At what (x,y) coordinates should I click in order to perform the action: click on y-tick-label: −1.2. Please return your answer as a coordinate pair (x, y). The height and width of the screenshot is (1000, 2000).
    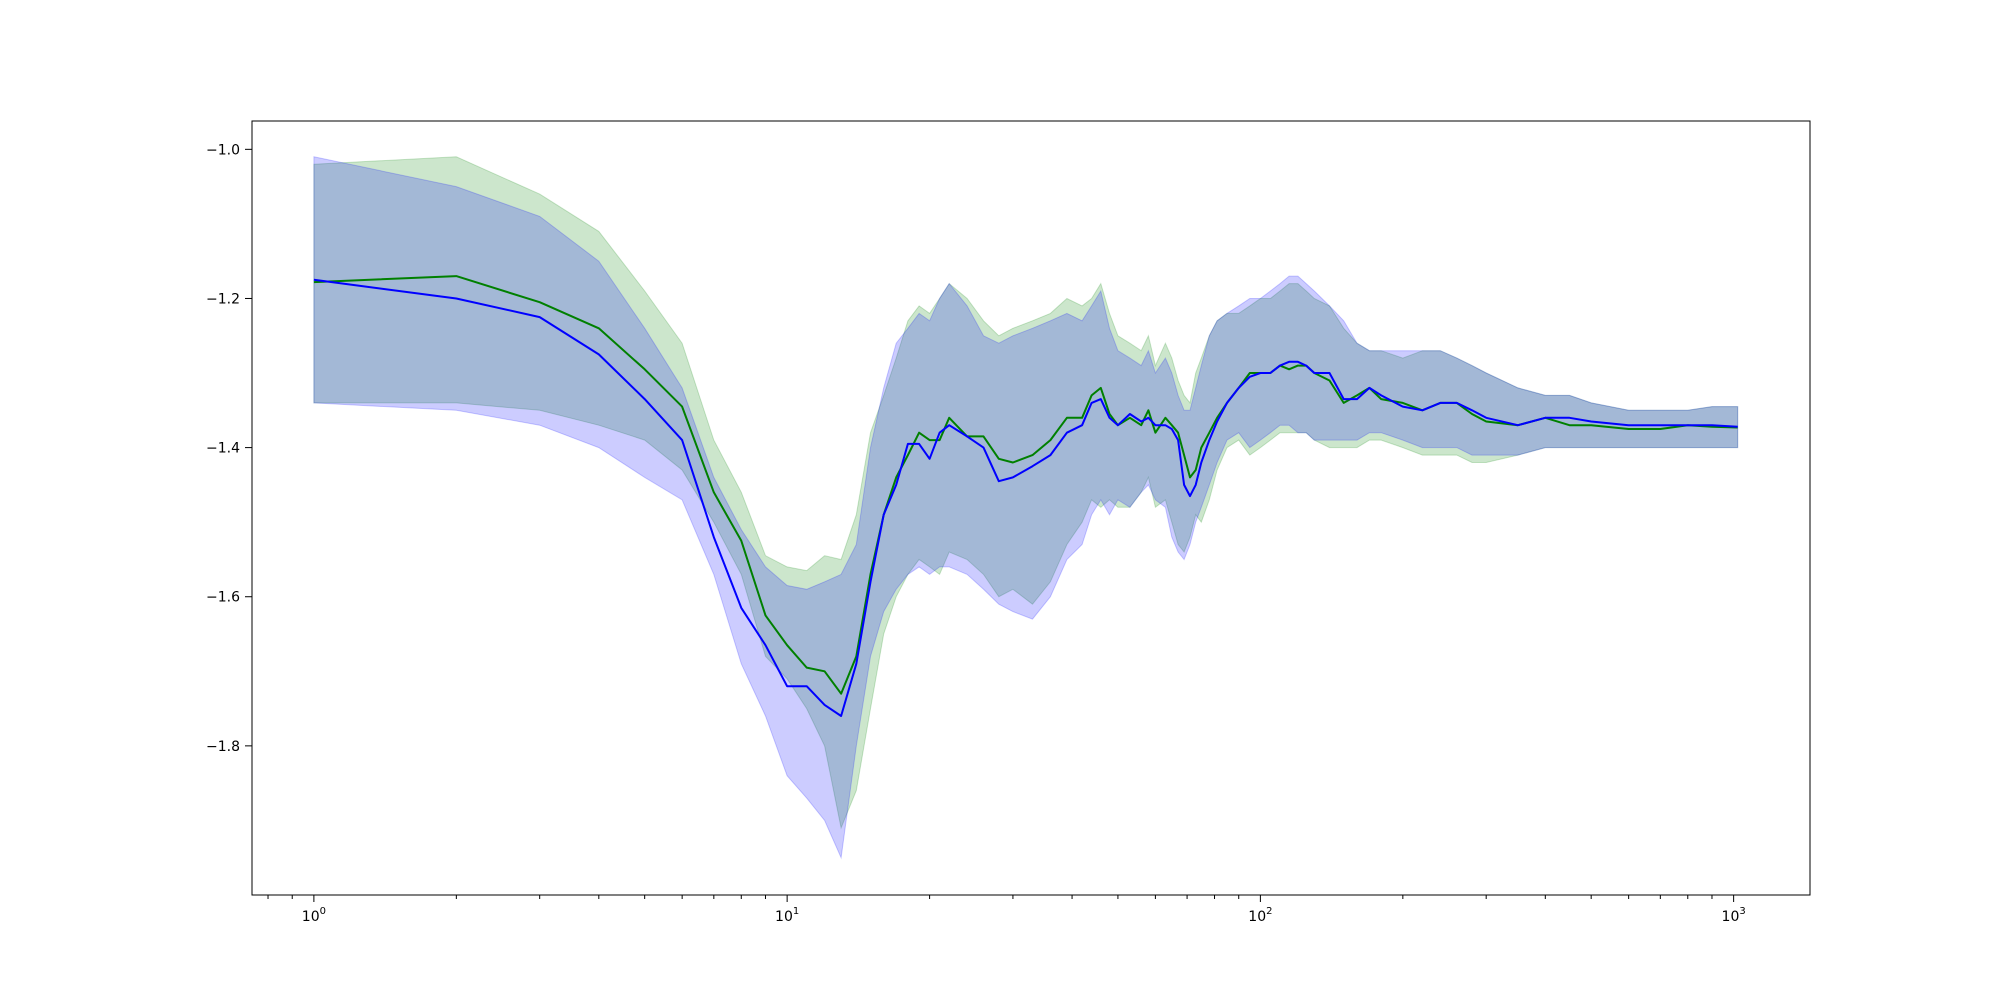
    Looking at the image, I should click on (223, 299).